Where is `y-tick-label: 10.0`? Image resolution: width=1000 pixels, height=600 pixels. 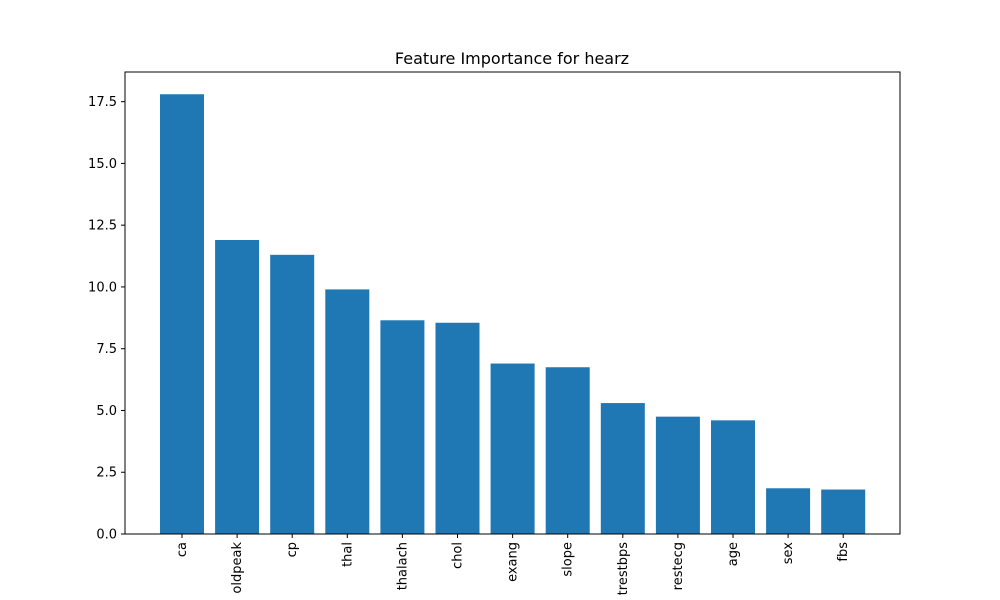
y-tick-label: 10.0 is located at coordinates (102, 287).